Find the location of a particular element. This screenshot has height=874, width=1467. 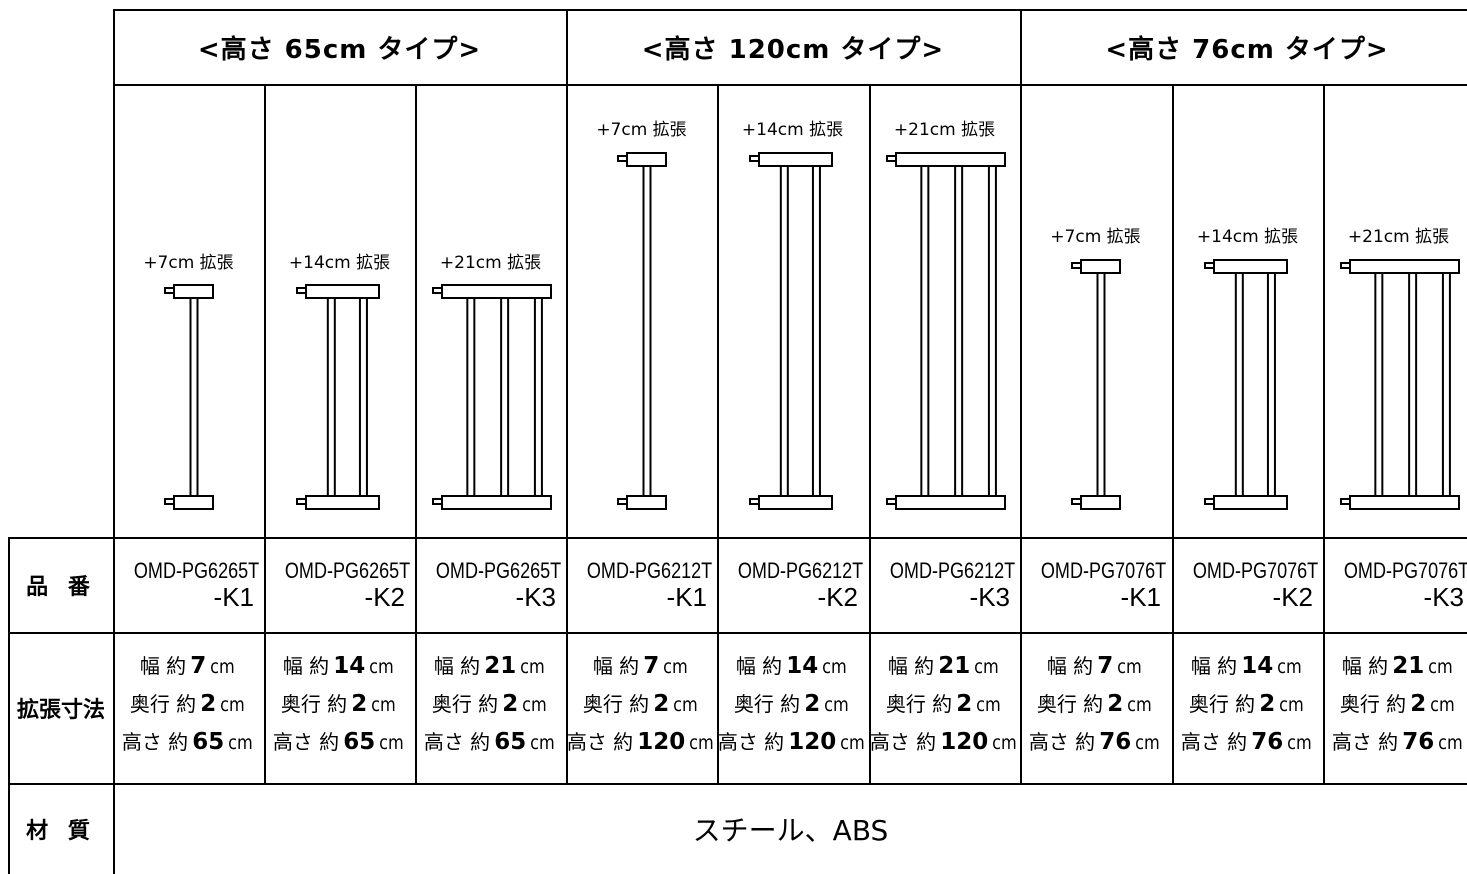

model-code: OMD-PG6212T is located at coordinates (649, 570).